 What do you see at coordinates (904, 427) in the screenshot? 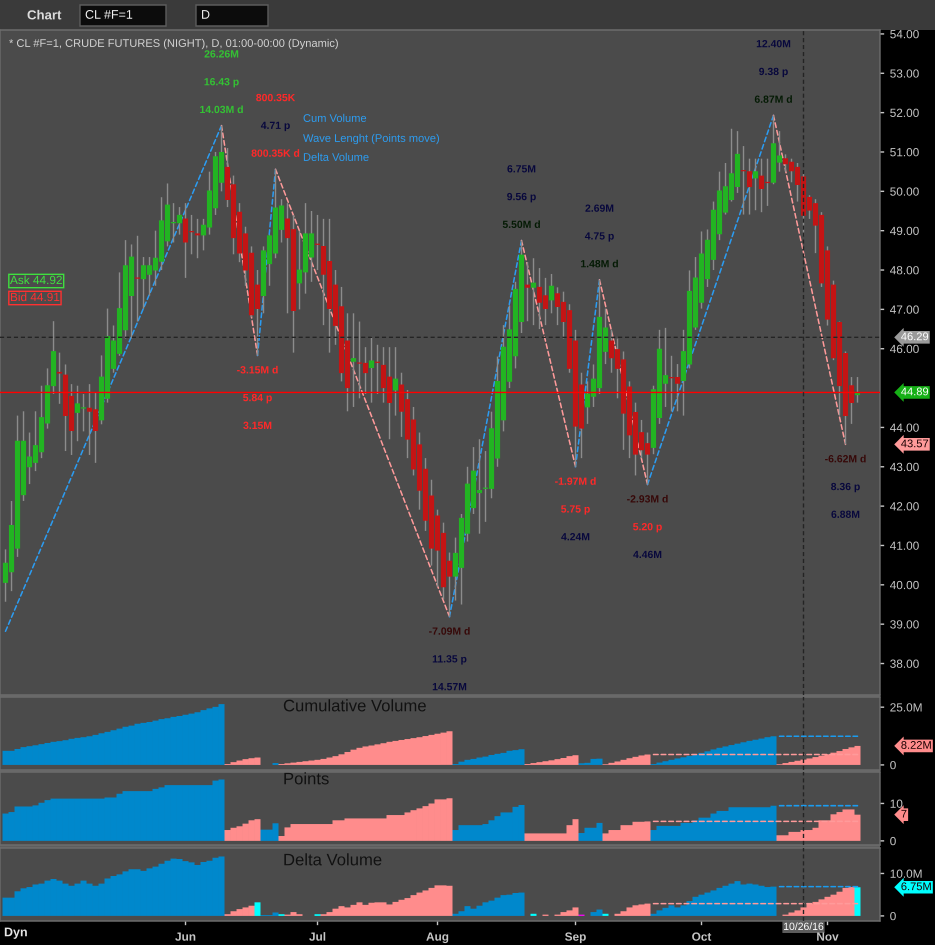
I see `y-tick-label: 44.00` at bounding box center [904, 427].